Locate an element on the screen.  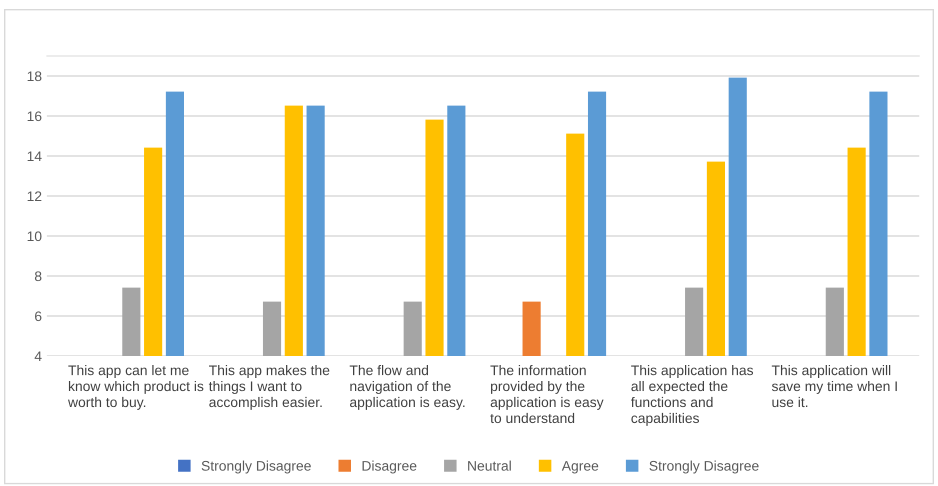
y-tick-label: 10 is located at coordinates (35, 236).